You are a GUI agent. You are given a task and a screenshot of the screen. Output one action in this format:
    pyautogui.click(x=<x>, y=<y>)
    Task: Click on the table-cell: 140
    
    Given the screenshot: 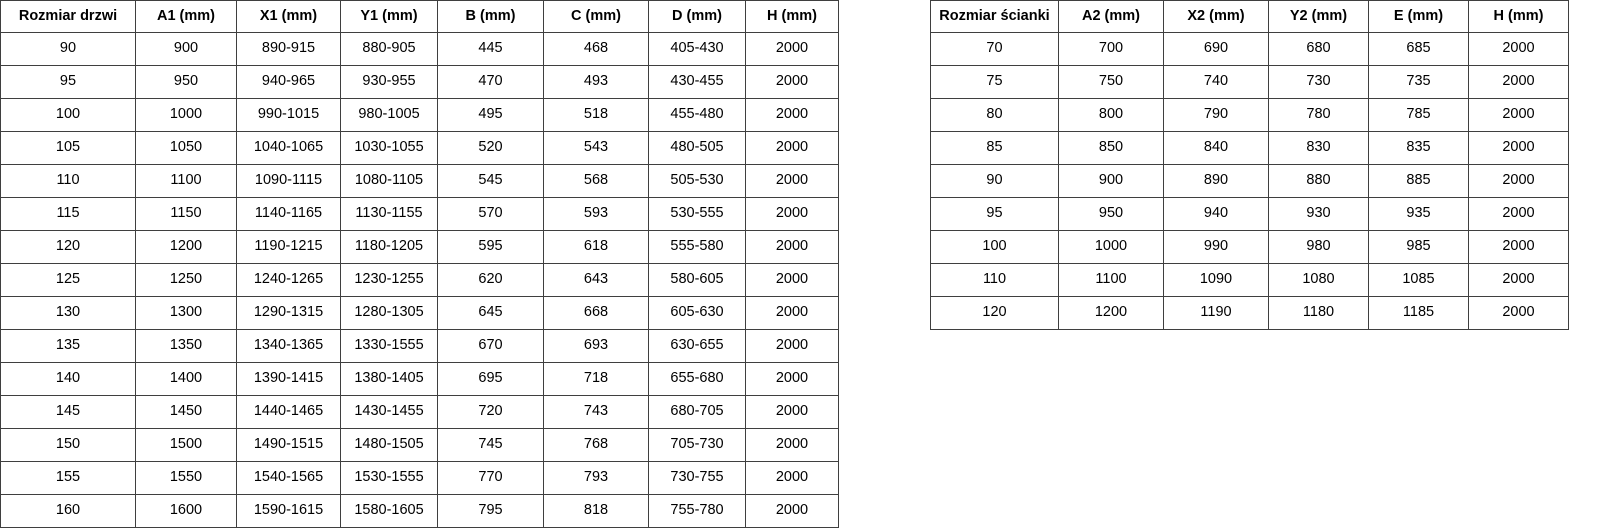 What is the action you would take?
    pyautogui.click(x=68, y=379)
    